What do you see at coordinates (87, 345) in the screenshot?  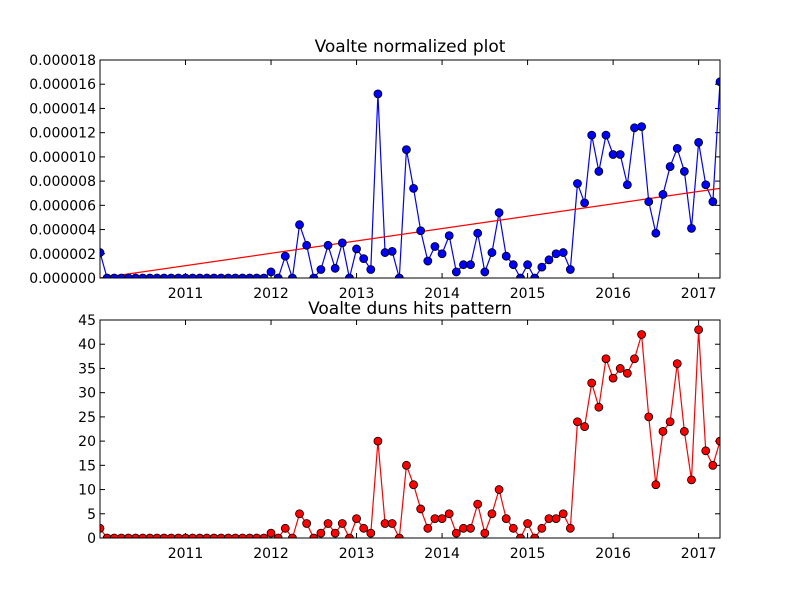 I see `duns-hits-y-tick-label: 40` at bounding box center [87, 345].